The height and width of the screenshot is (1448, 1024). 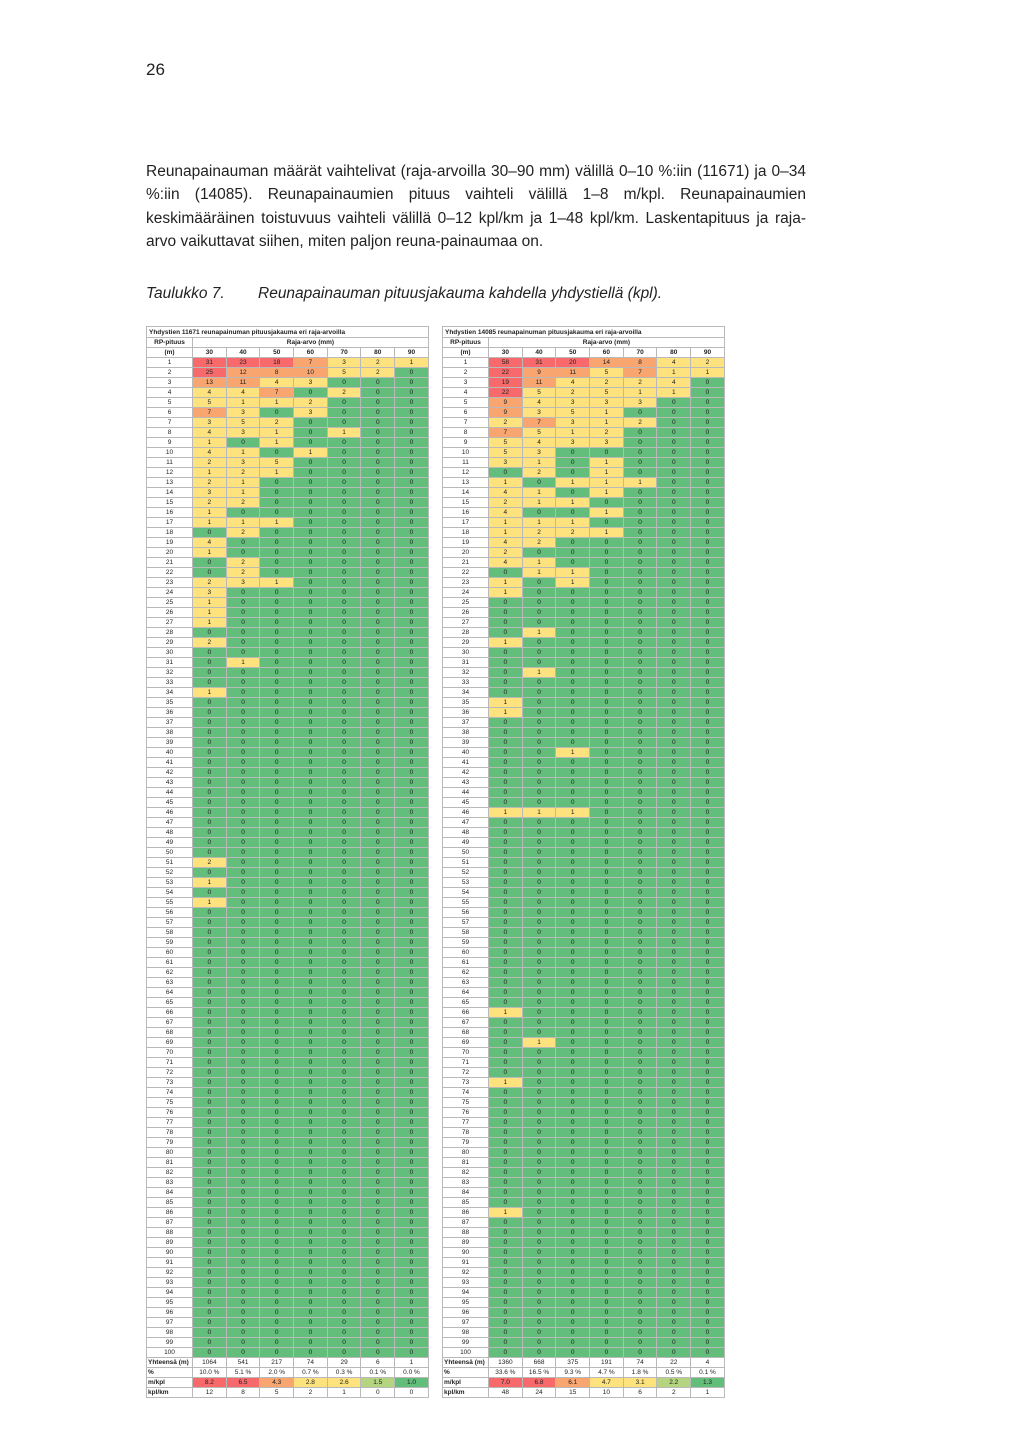 What do you see at coordinates (583, 772) in the screenshot?
I see `table-row: 42 0 0 0 0 0 0 0` at bounding box center [583, 772].